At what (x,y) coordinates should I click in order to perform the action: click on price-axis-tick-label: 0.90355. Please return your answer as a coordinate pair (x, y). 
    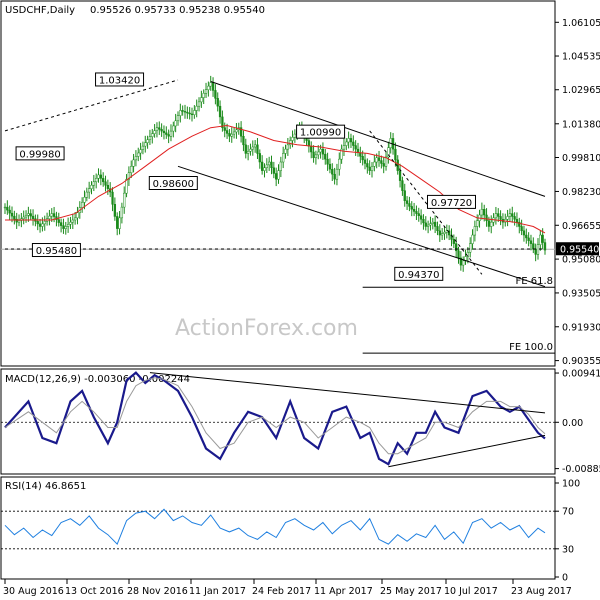
    Looking at the image, I should click on (581, 361).